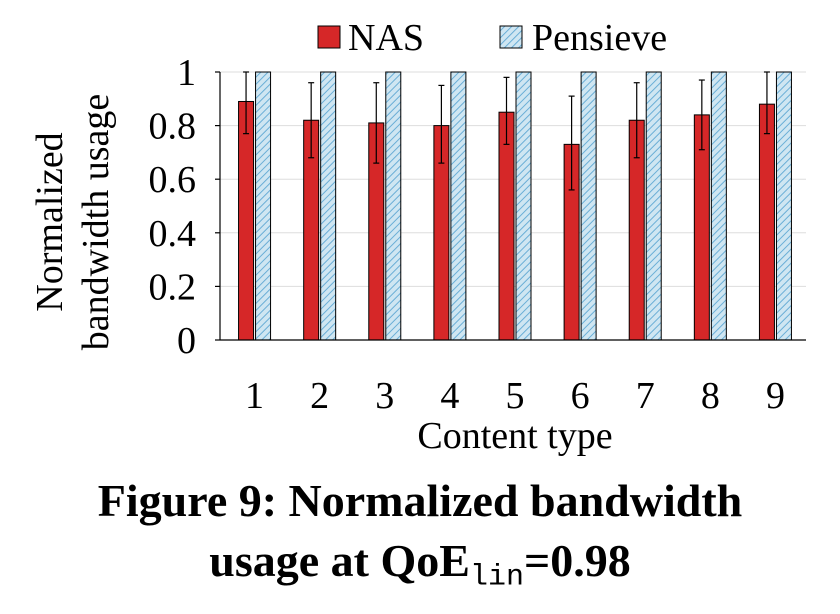 This screenshot has width=840, height=614. I want to click on legend-swatch-nas, so click(329, 37).